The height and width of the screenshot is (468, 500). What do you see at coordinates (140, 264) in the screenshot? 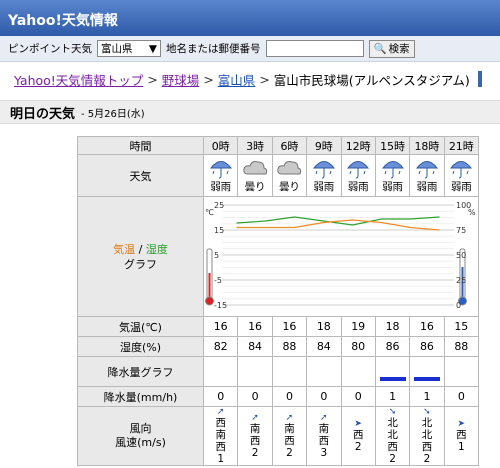
I see `graph-label-graph: グラフ` at bounding box center [140, 264].